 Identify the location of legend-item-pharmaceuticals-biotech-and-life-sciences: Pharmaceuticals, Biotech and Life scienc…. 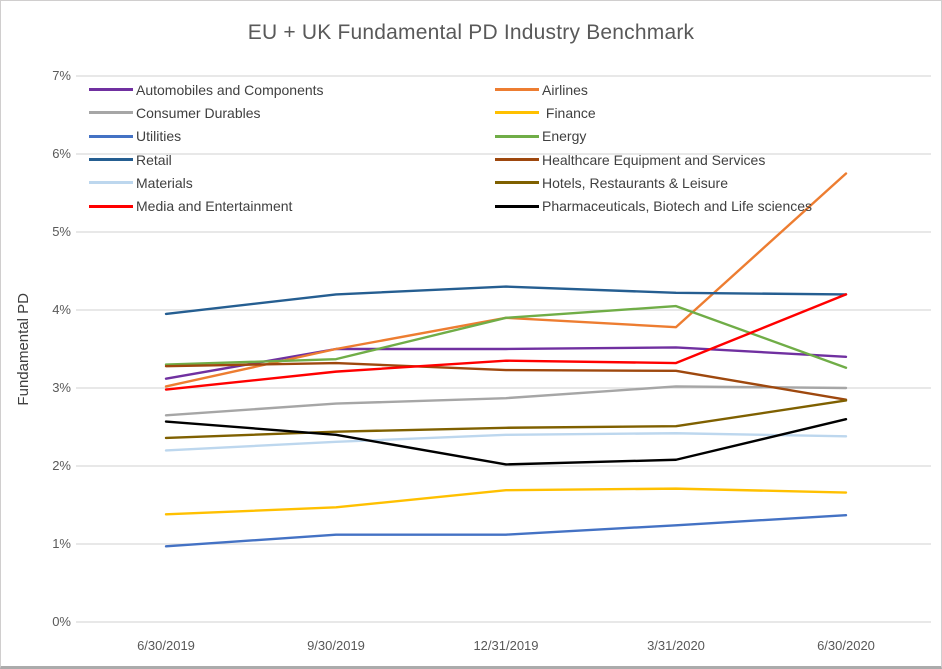
(653, 206).